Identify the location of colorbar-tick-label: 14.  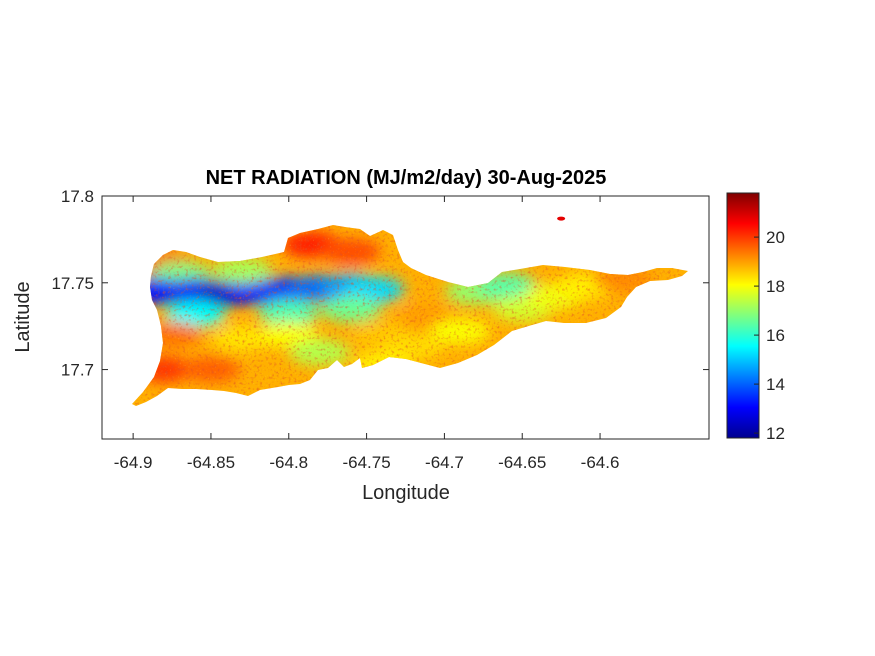
(775, 384).